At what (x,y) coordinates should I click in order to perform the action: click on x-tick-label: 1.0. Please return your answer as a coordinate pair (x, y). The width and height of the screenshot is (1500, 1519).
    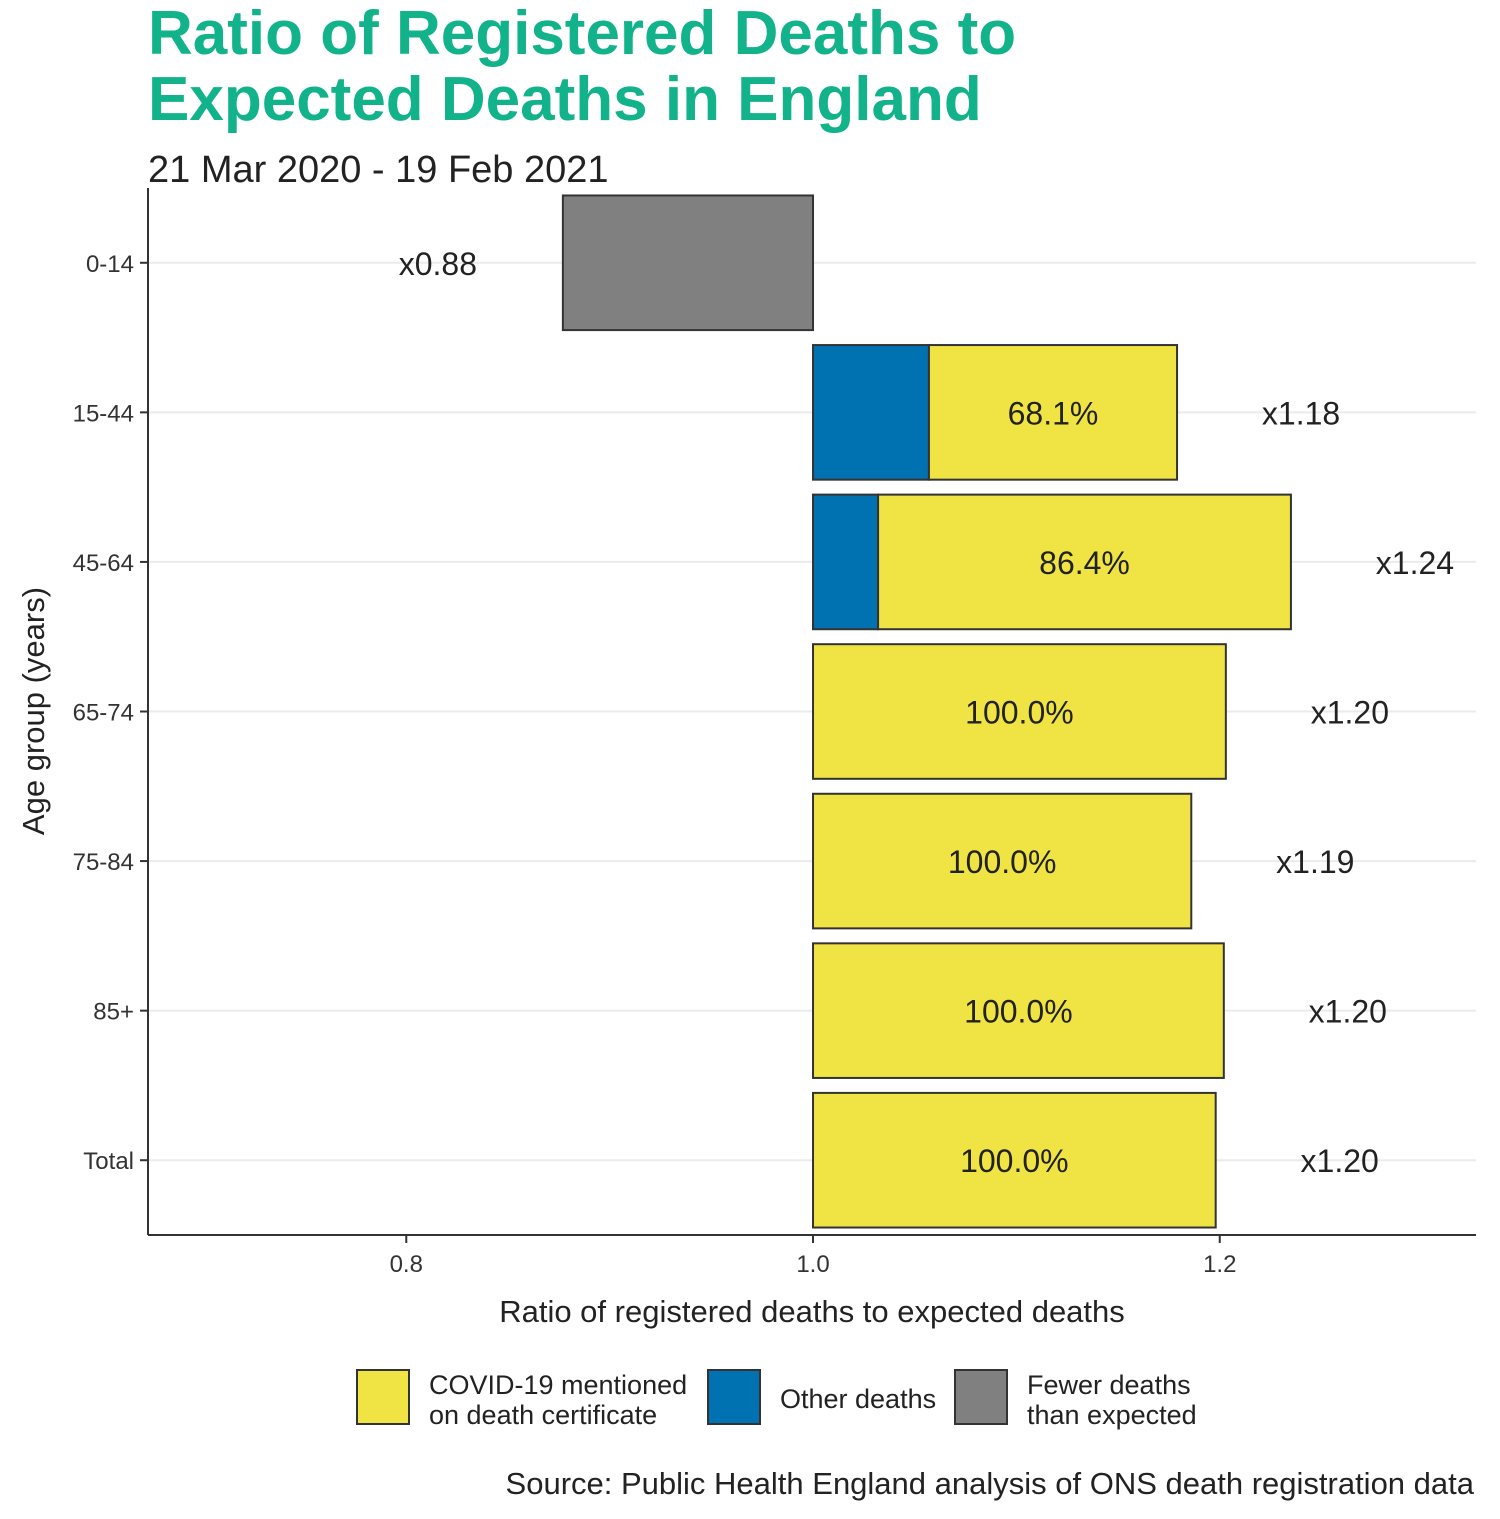
    Looking at the image, I should click on (812, 1264).